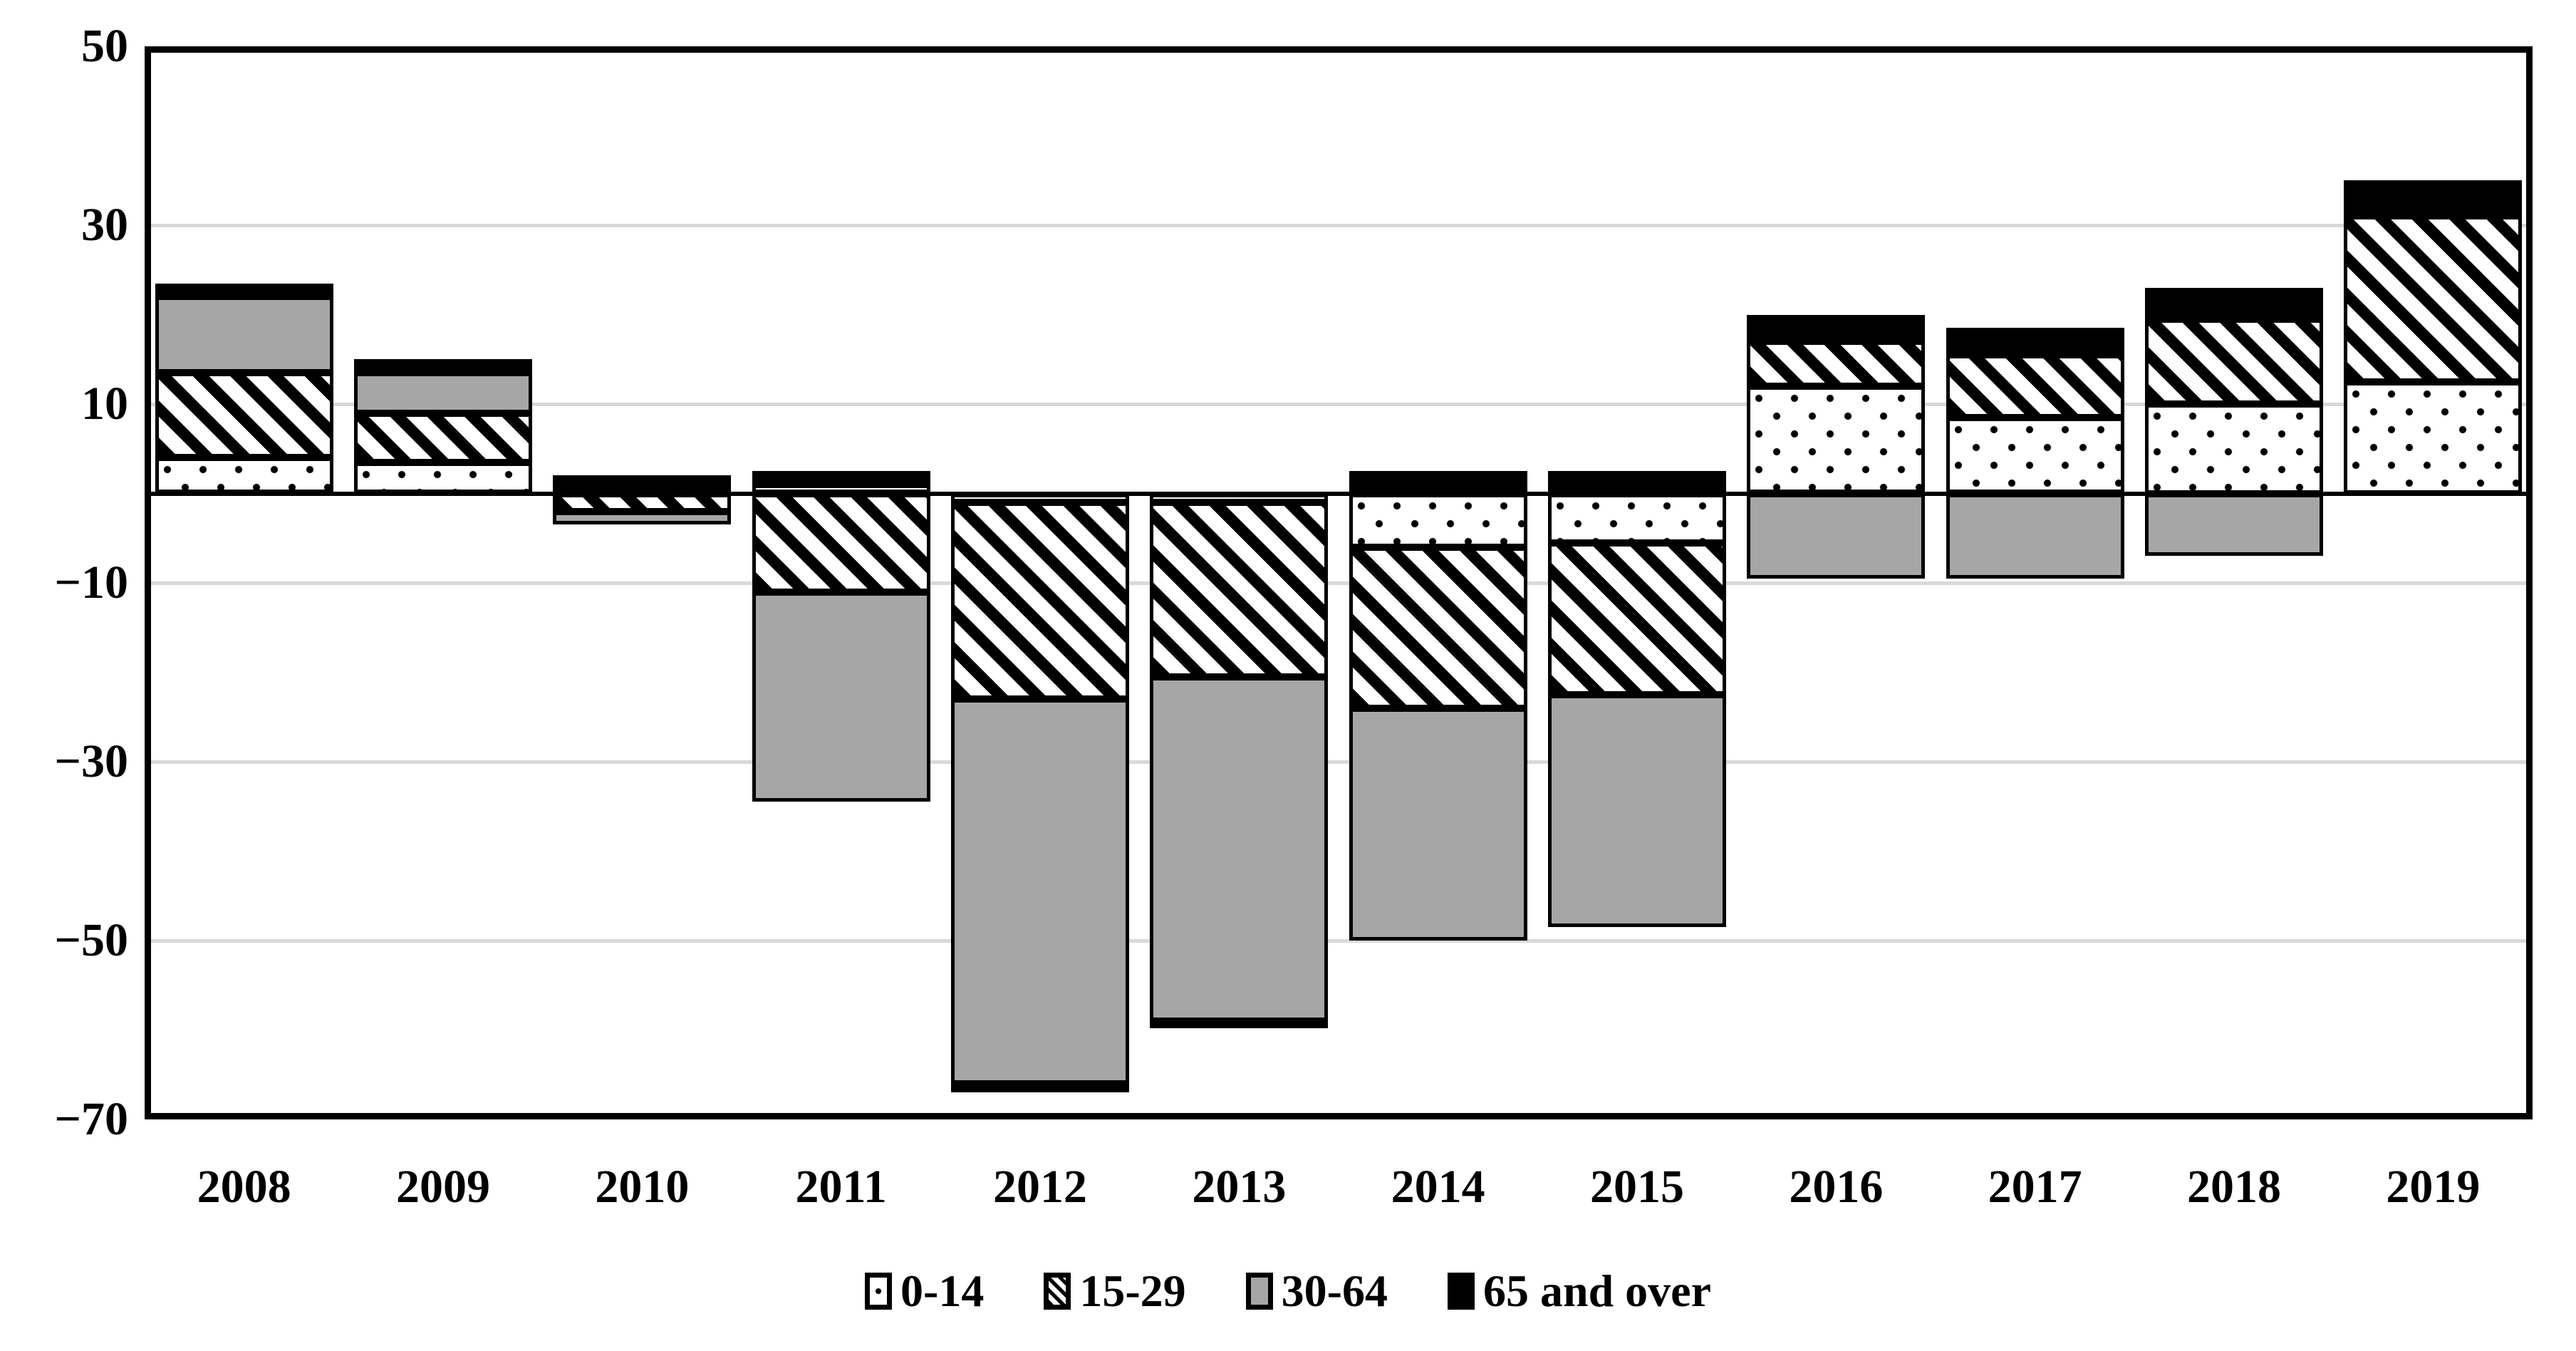 This screenshot has width=2576, height=1351. Describe the element at coordinates (1339, 940) in the screenshot. I see `gridline-y--50` at that location.